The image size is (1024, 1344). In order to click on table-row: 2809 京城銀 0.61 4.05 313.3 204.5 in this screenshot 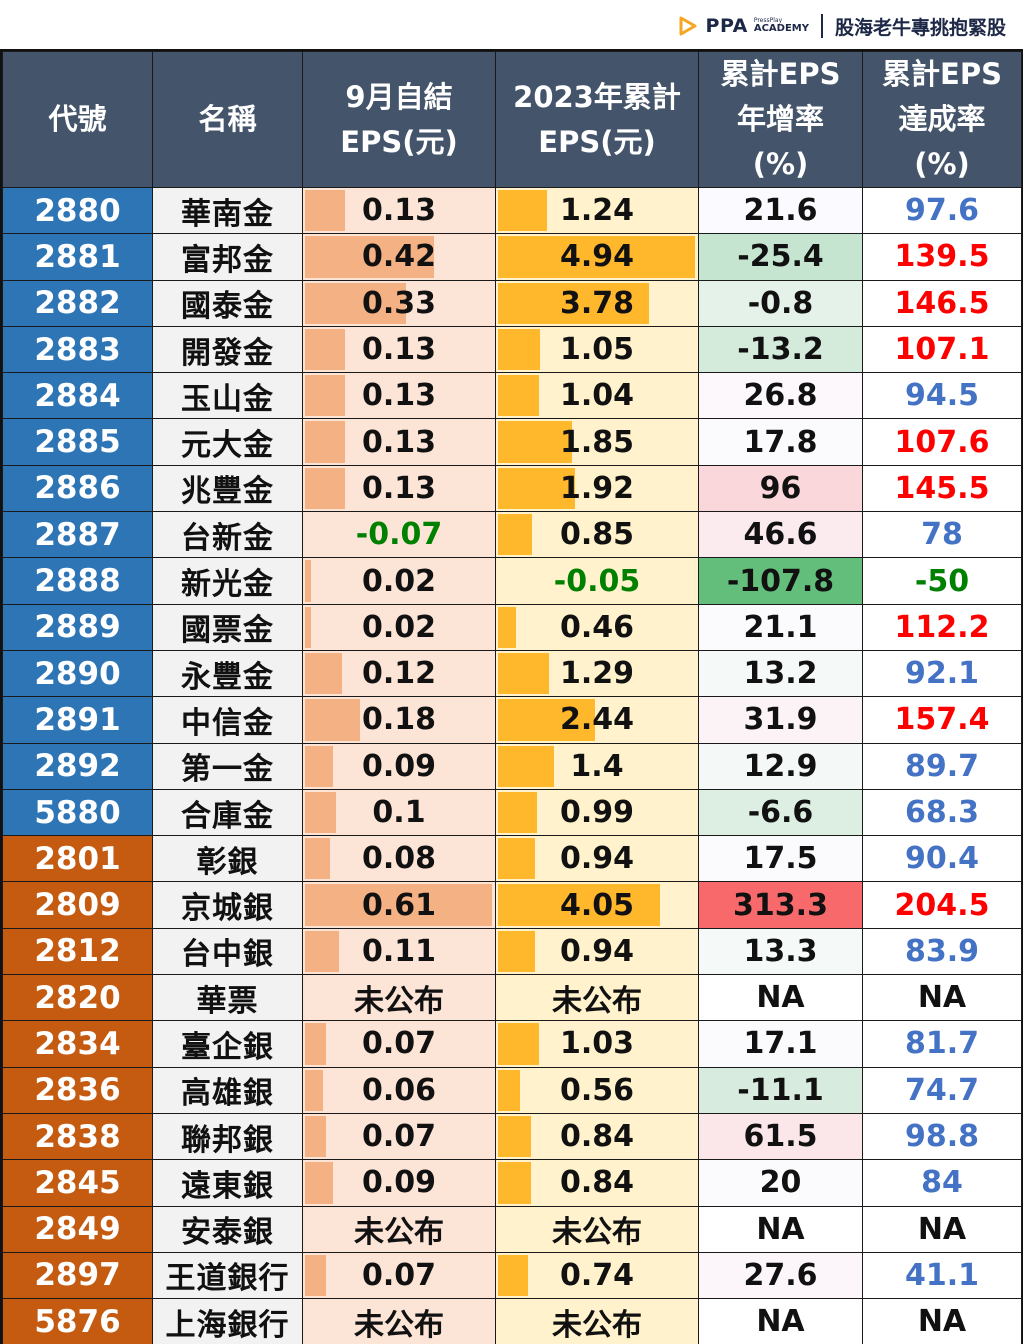, I will do `click(512, 905)`.